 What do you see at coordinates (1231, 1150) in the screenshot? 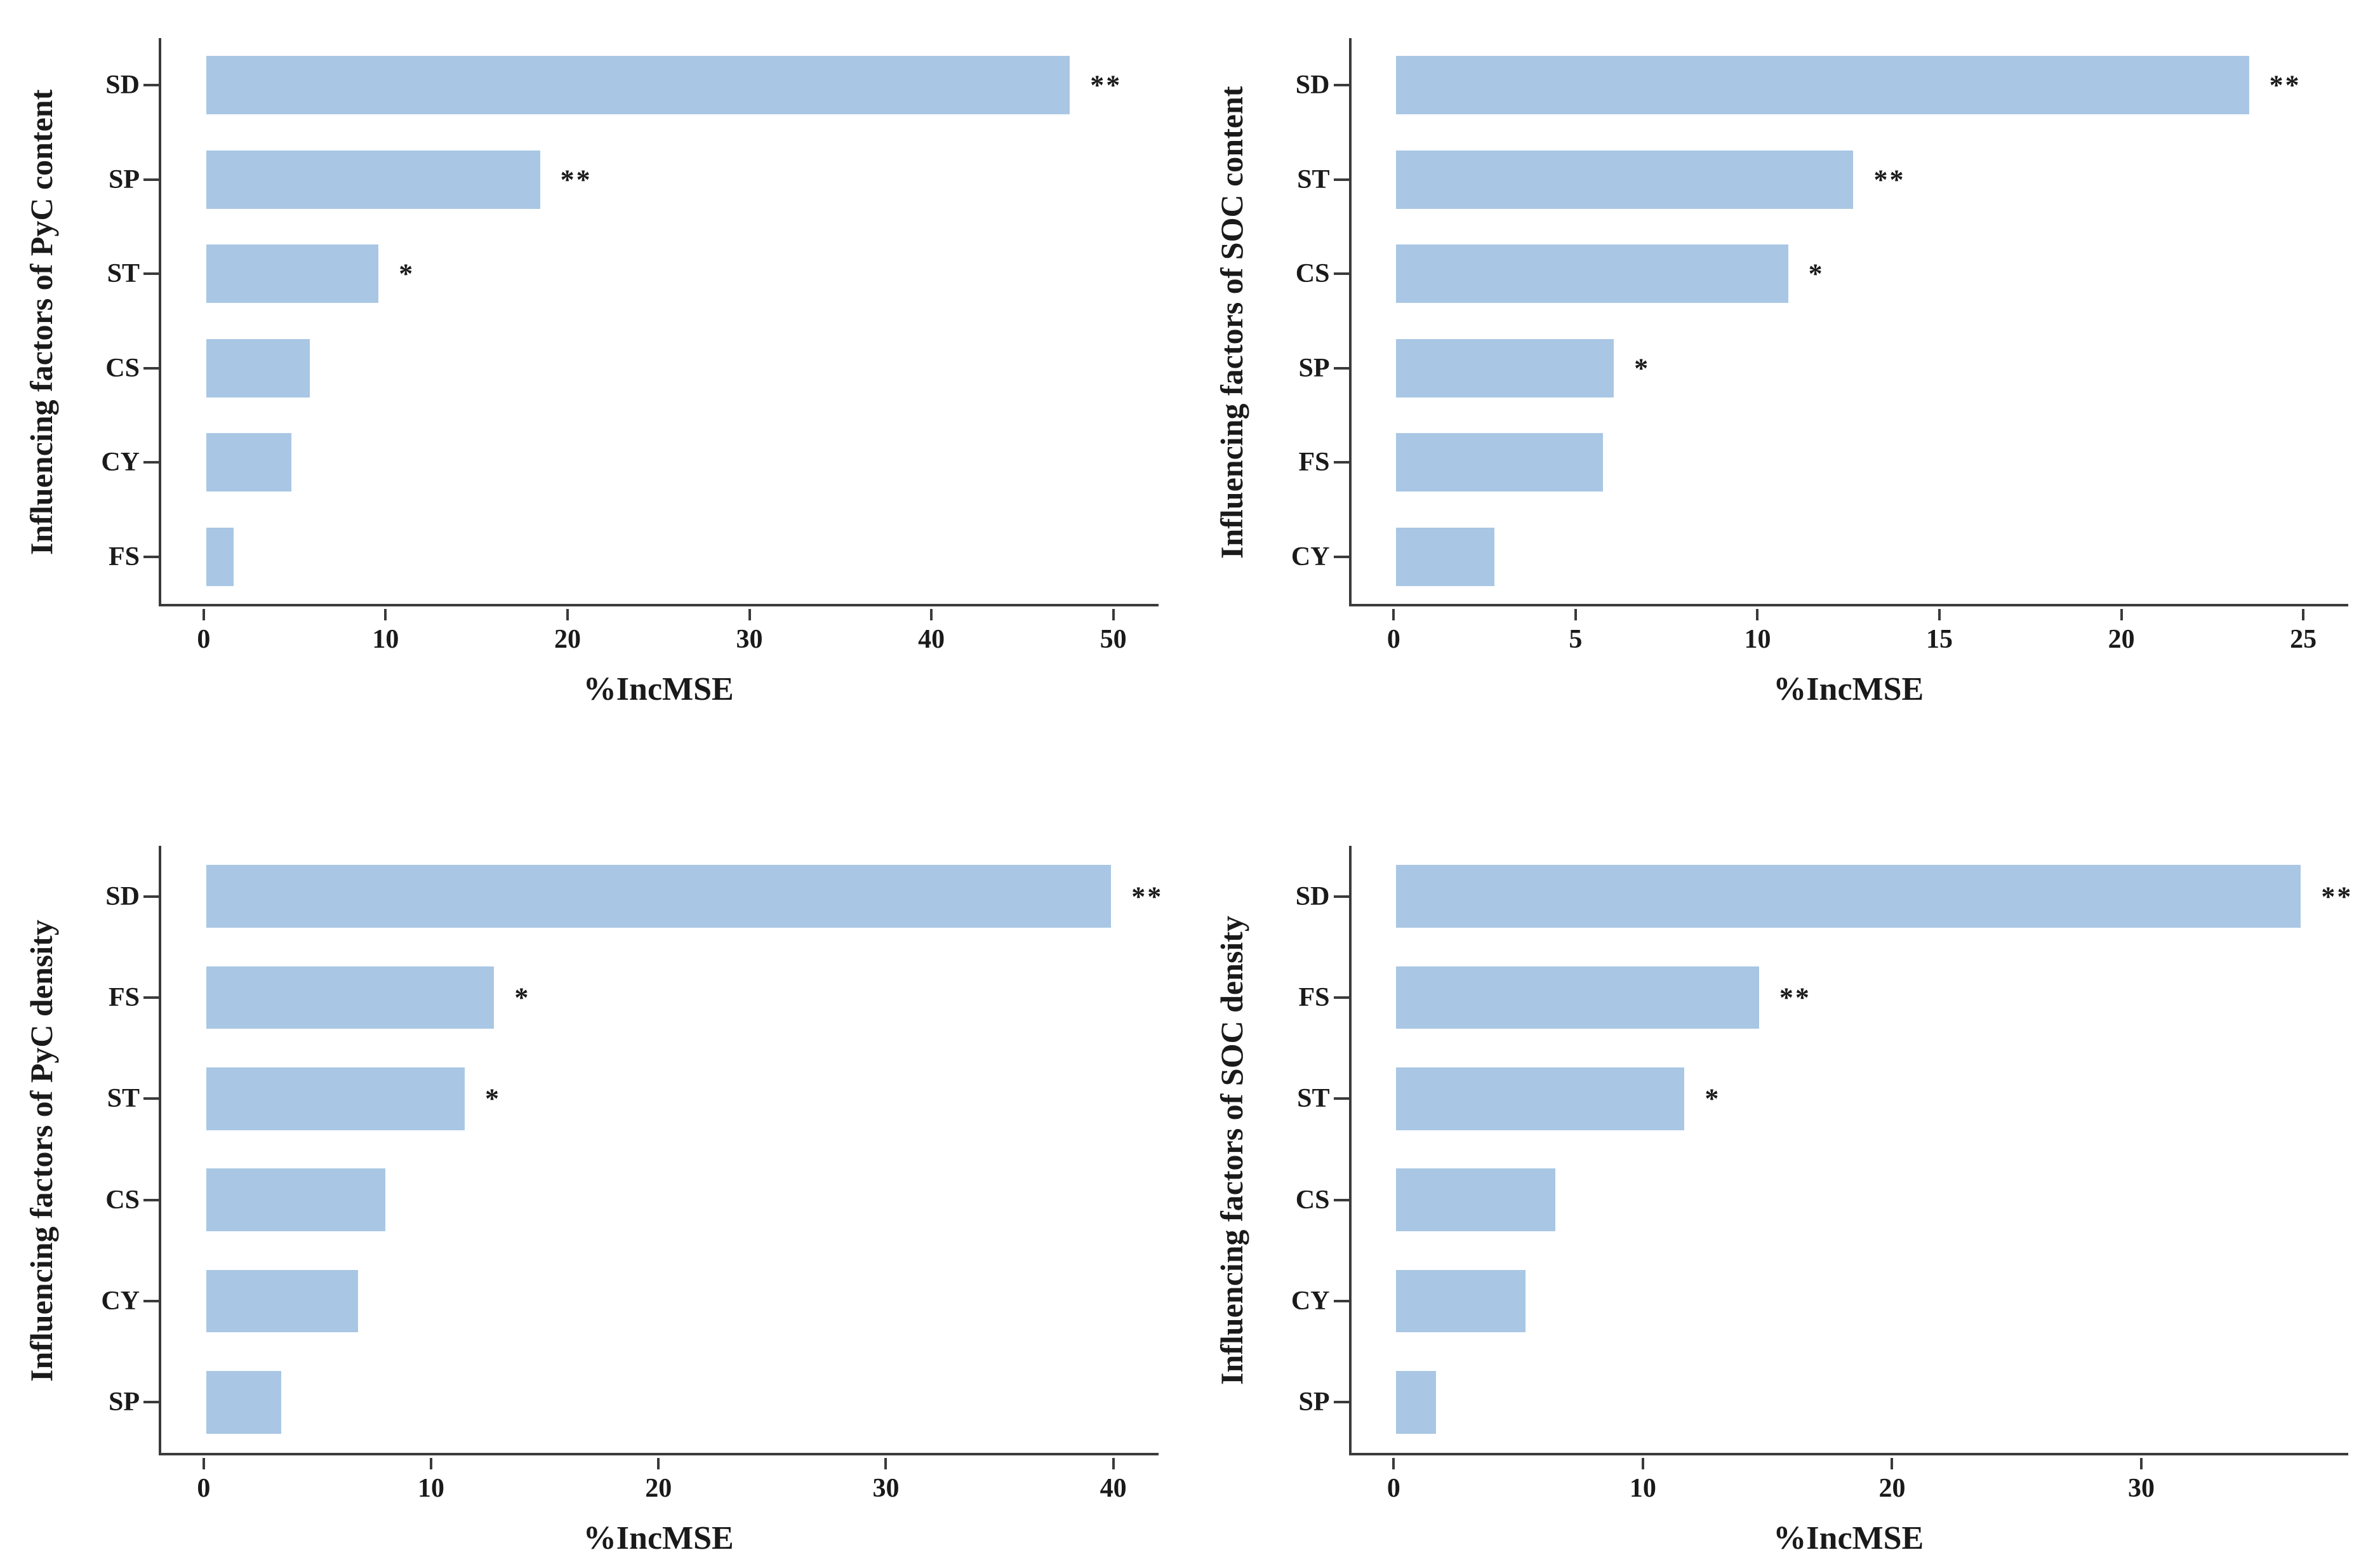
I see `y-axis-title: Influencing factors of SOC density` at bounding box center [1231, 1150].